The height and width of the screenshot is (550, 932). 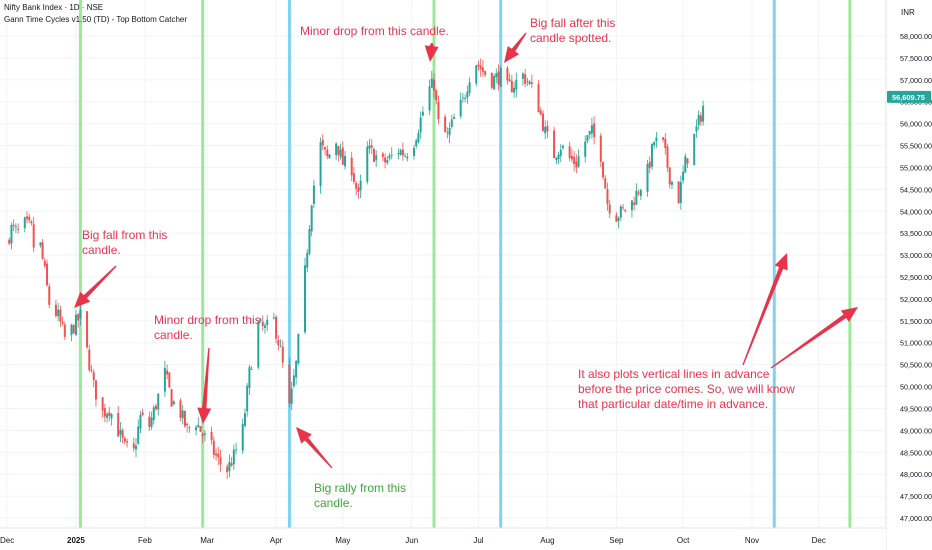 I want to click on price-tick-label: 57,000.00, so click(x=916, y=80).